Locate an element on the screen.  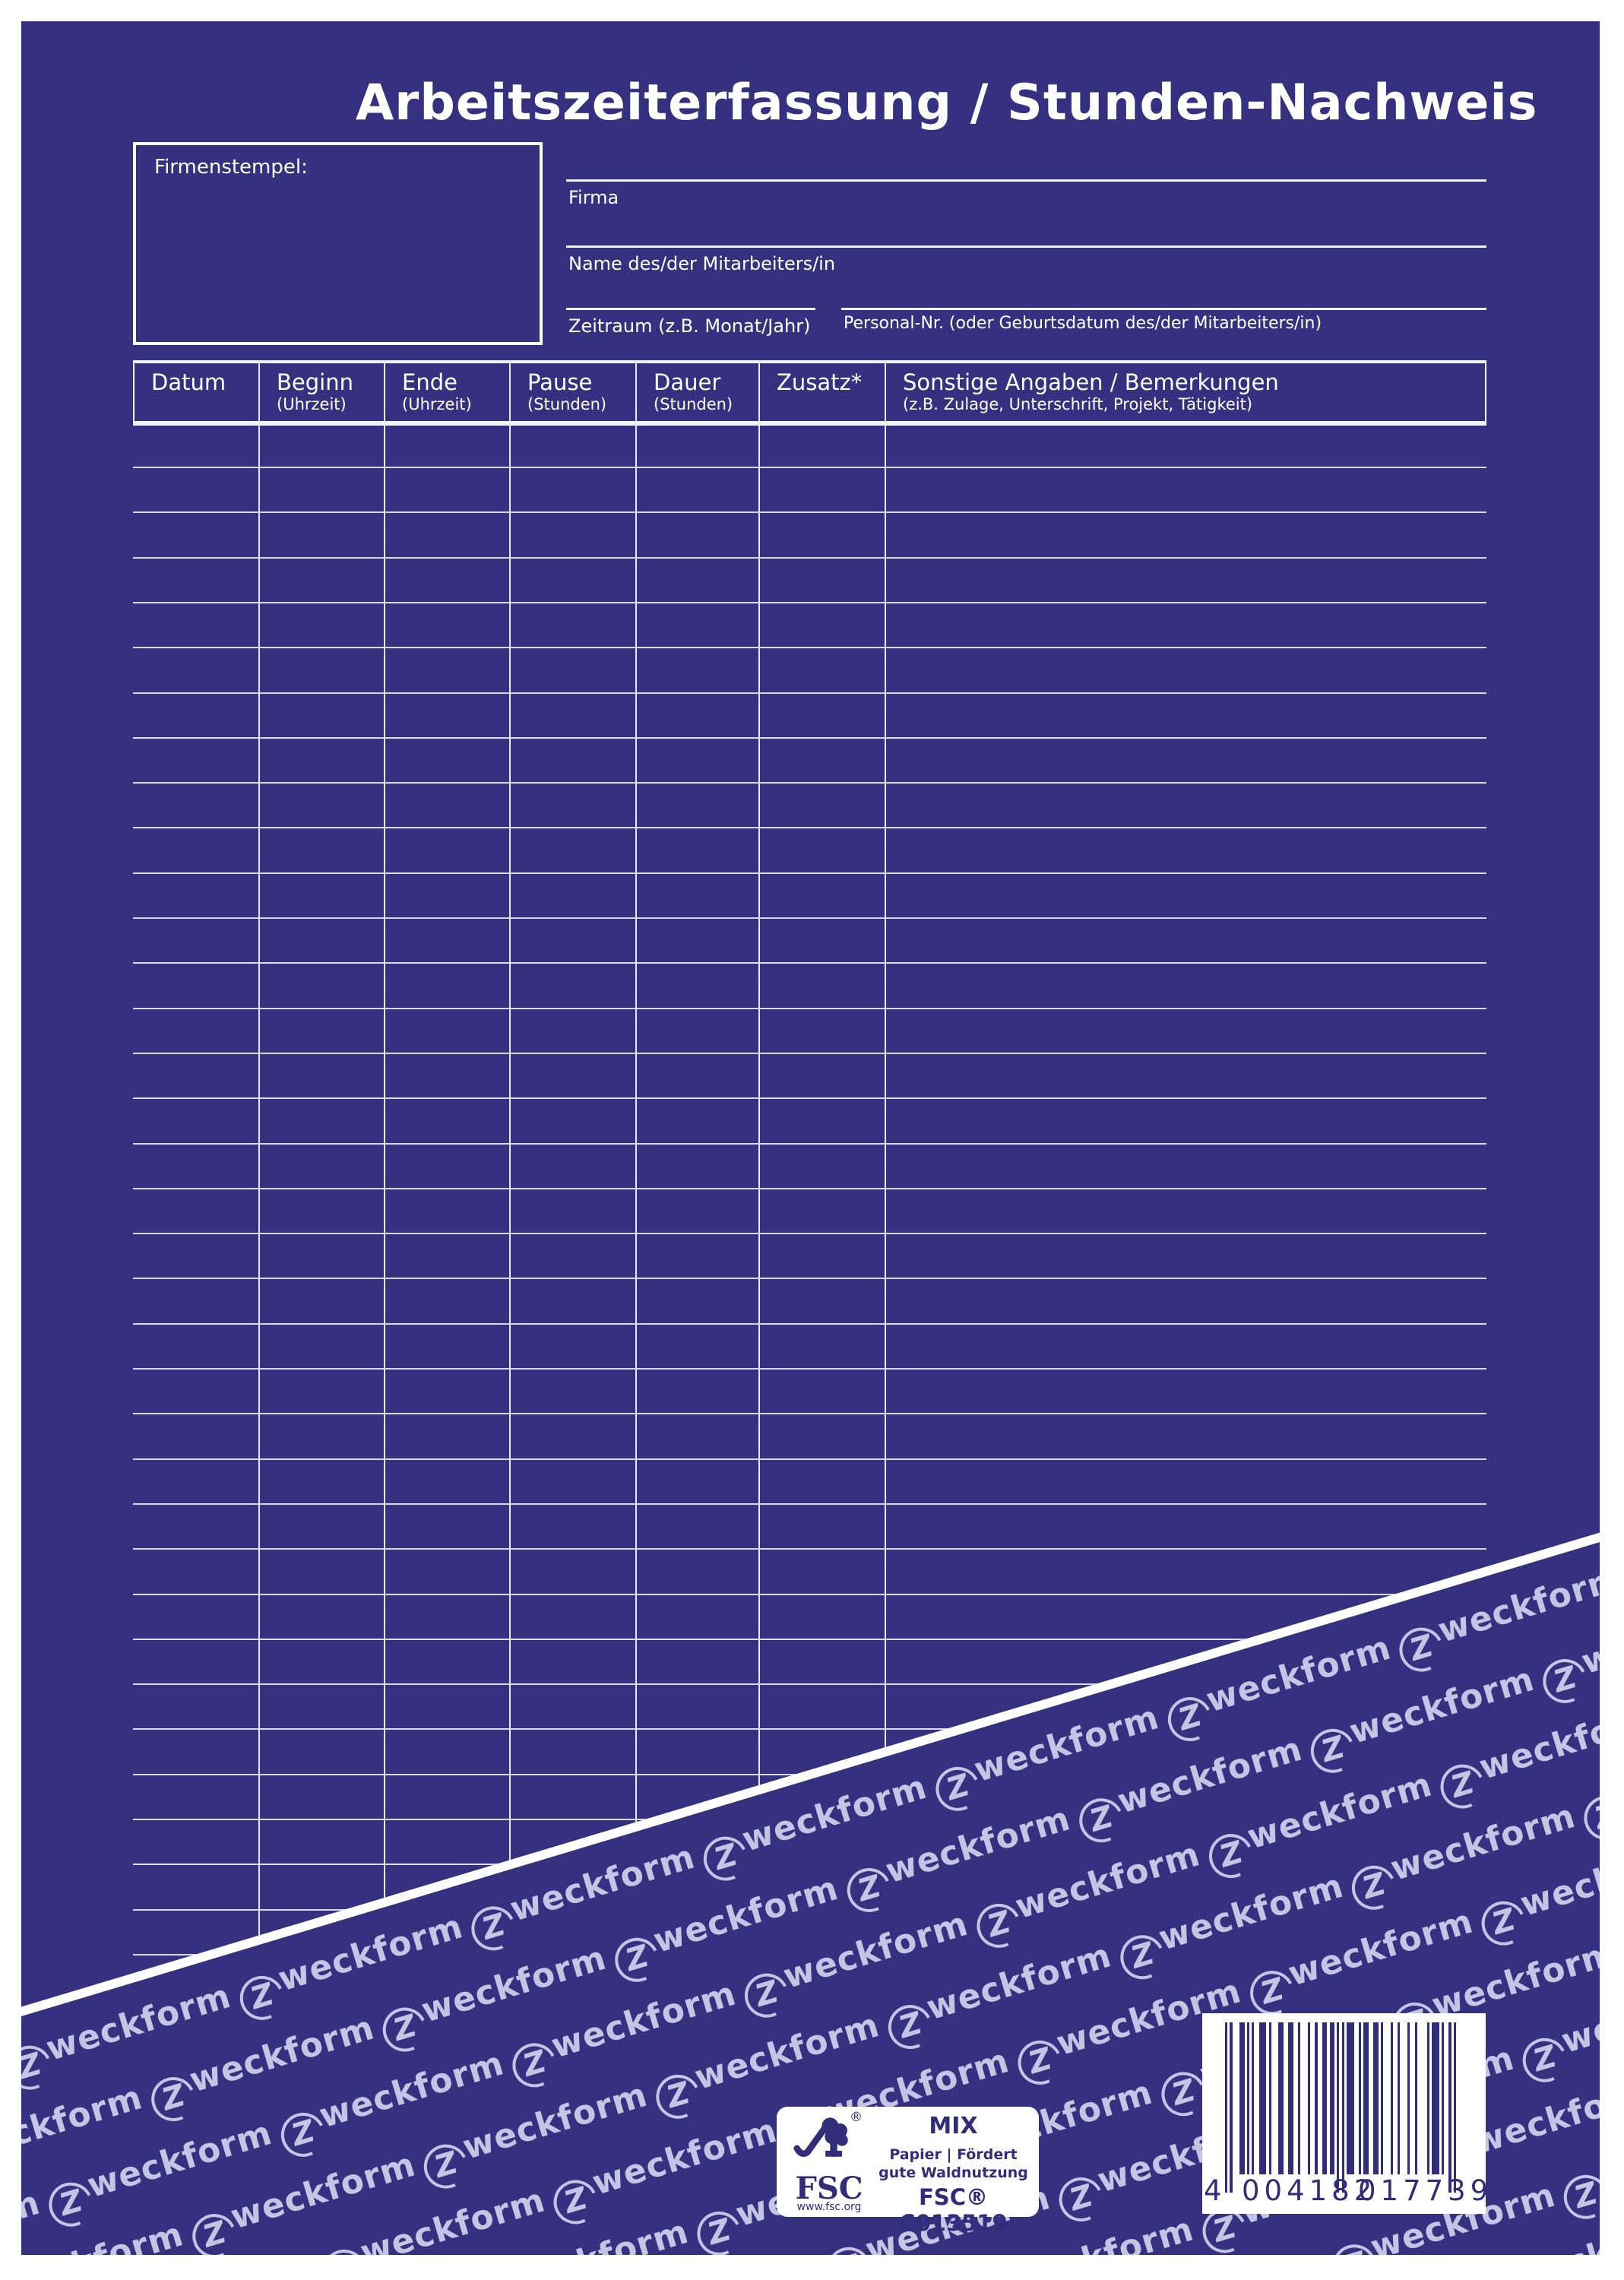
fsc-url: www.fsc.org is located at coordinates (829, 2207).